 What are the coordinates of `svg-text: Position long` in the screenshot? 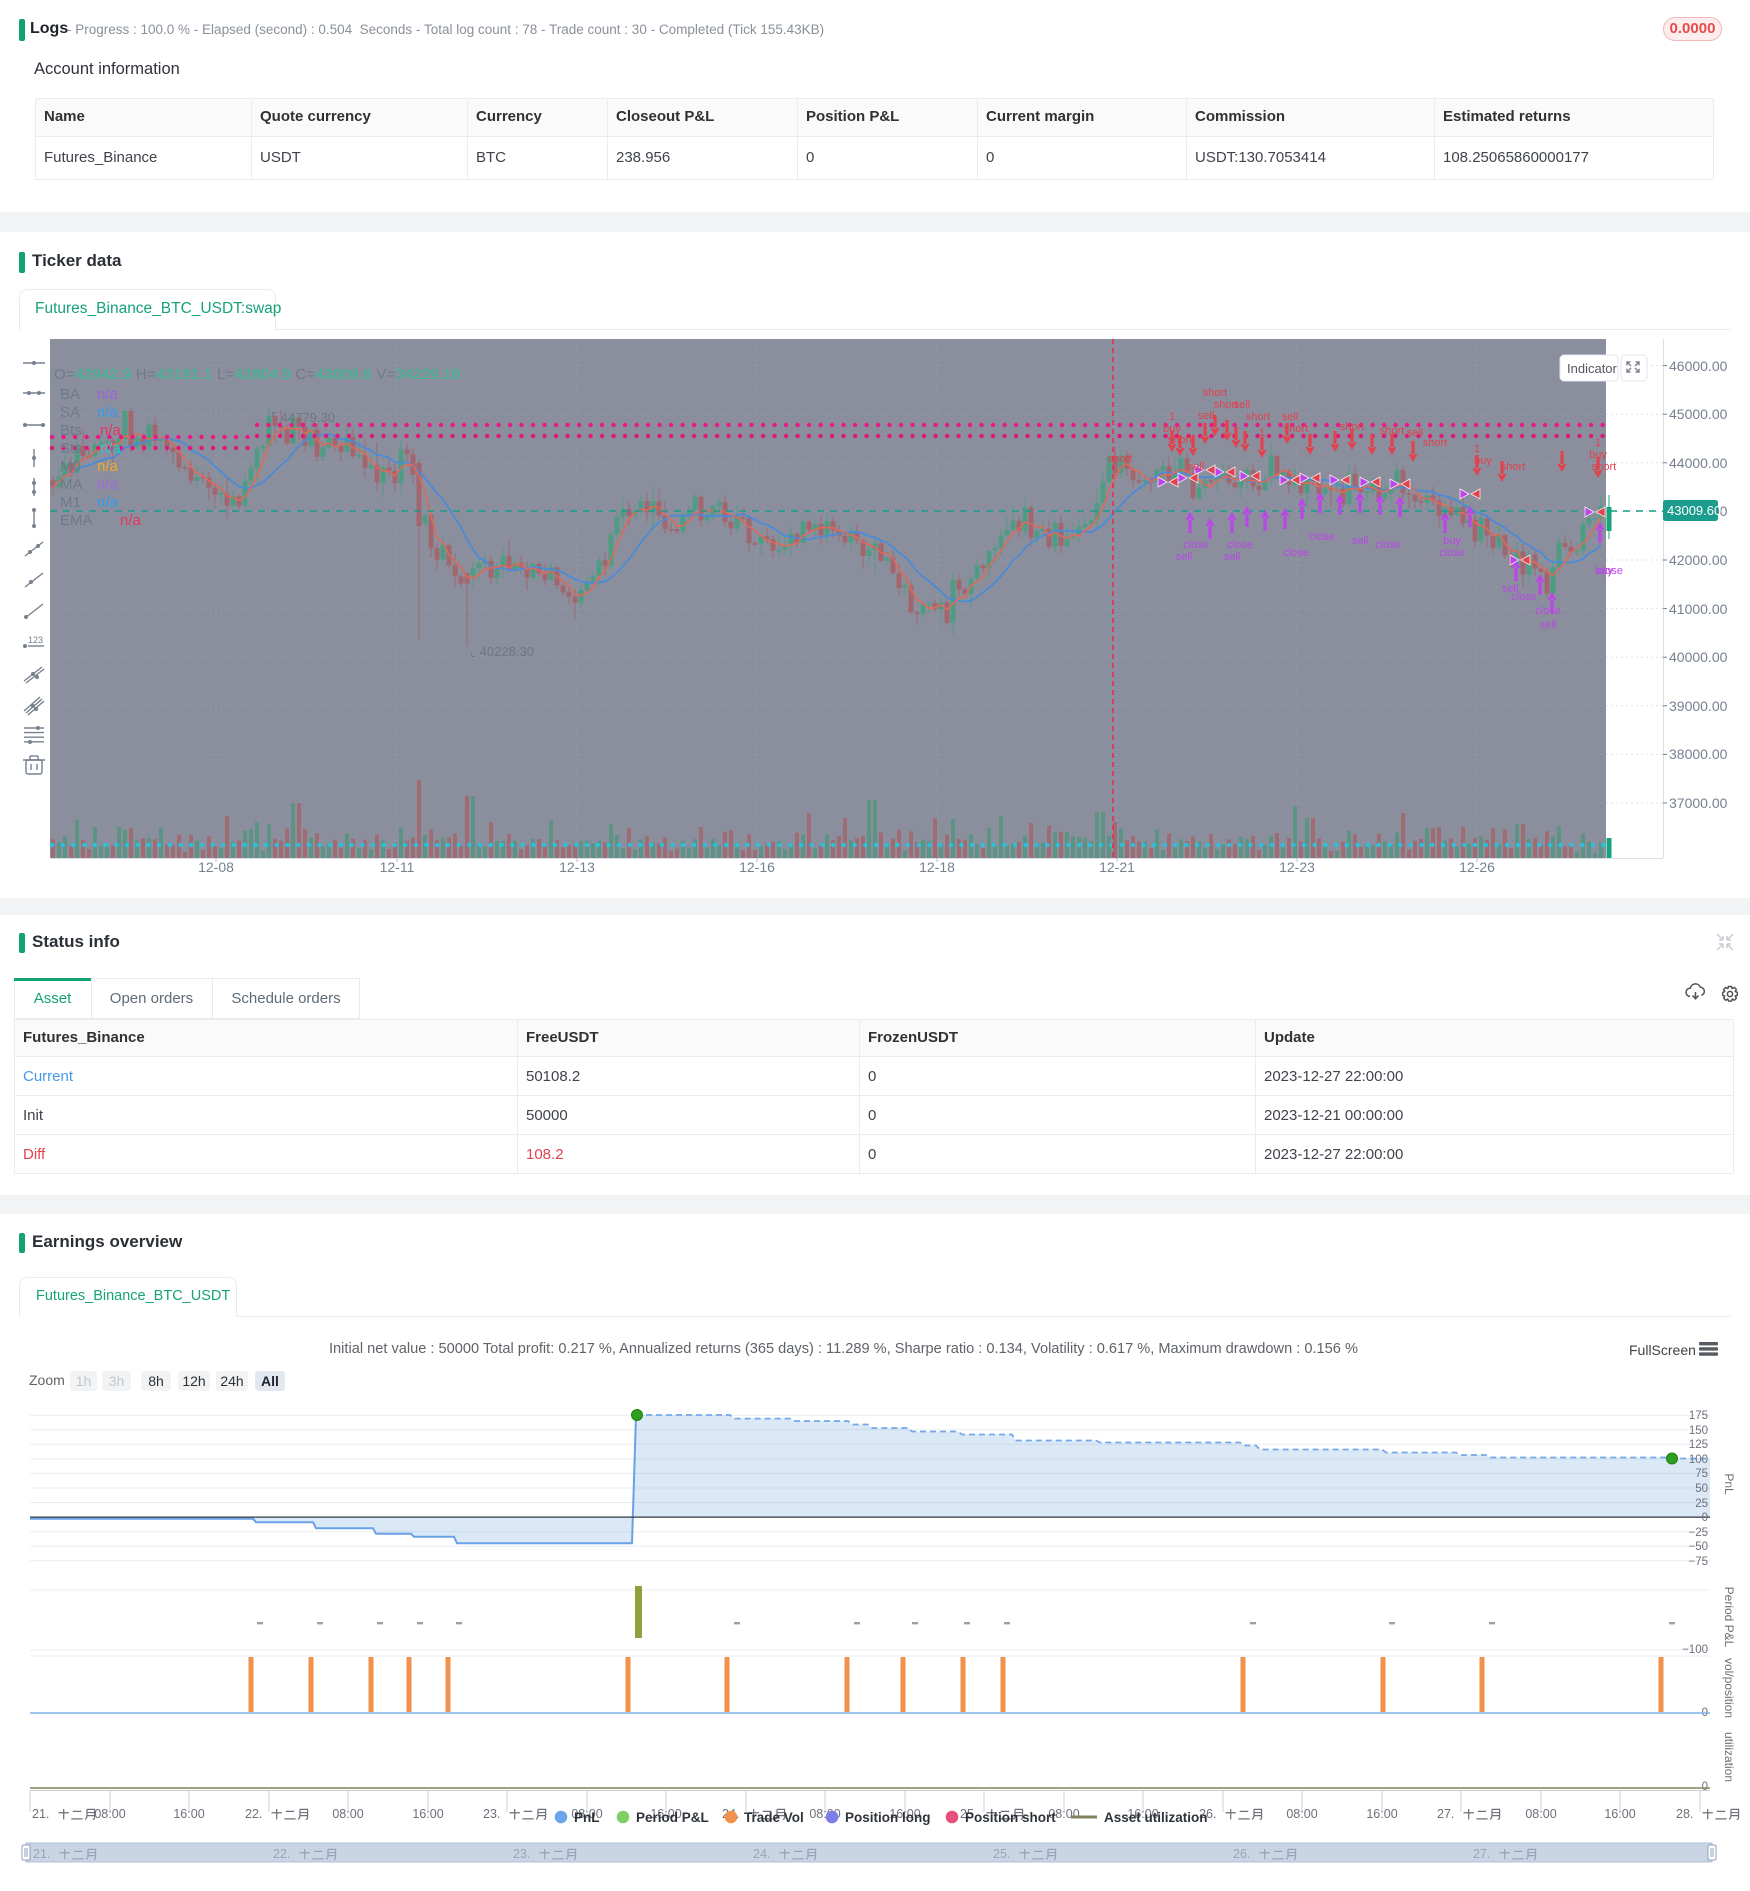 It's located at (888, 1817).